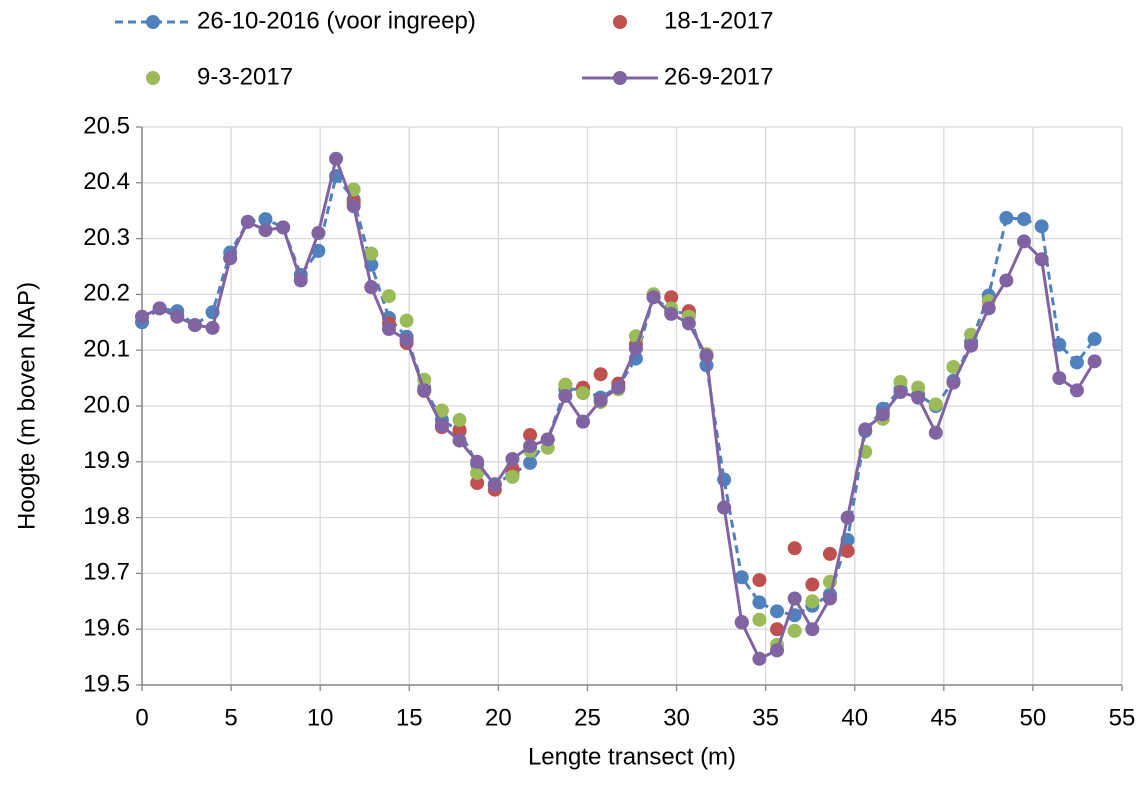  I want to click on legend-label: 26-10-2016 (voor ingreep), so click(336, 20).